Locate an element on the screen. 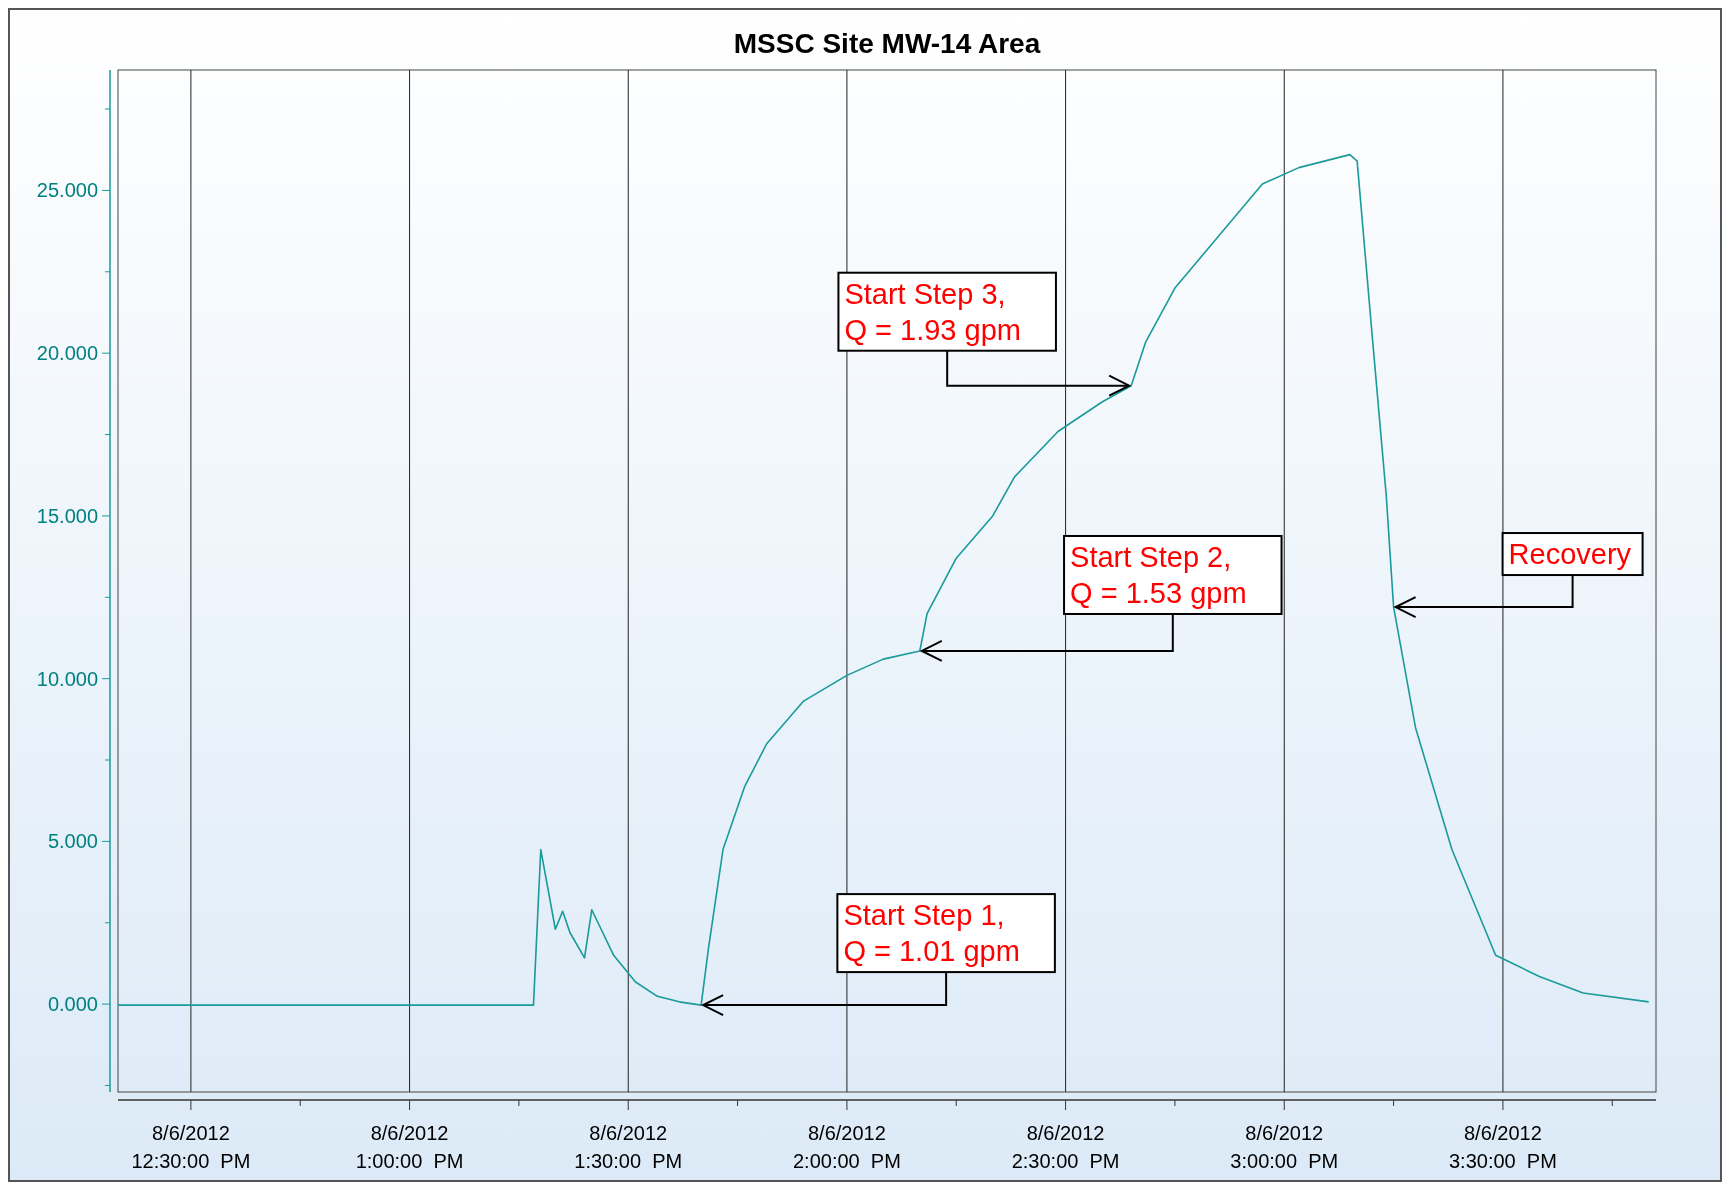  annotation: Start Step 3, Q = 1.93 gpm is located at coordinates (932, 311).